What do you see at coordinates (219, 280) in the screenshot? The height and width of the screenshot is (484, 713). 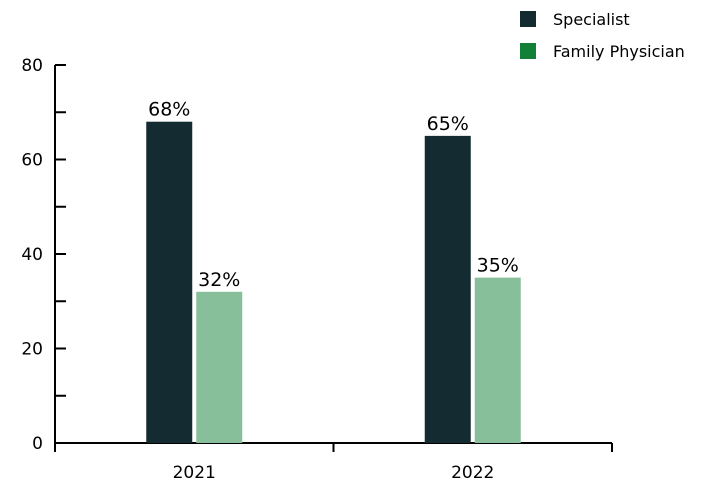 I see `data-label: 32%` at bounding box center [219, 280].